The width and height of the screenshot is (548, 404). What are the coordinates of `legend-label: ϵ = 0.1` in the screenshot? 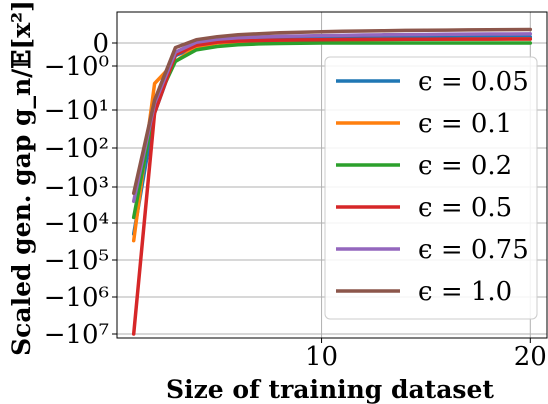 It's located at (465, 124).